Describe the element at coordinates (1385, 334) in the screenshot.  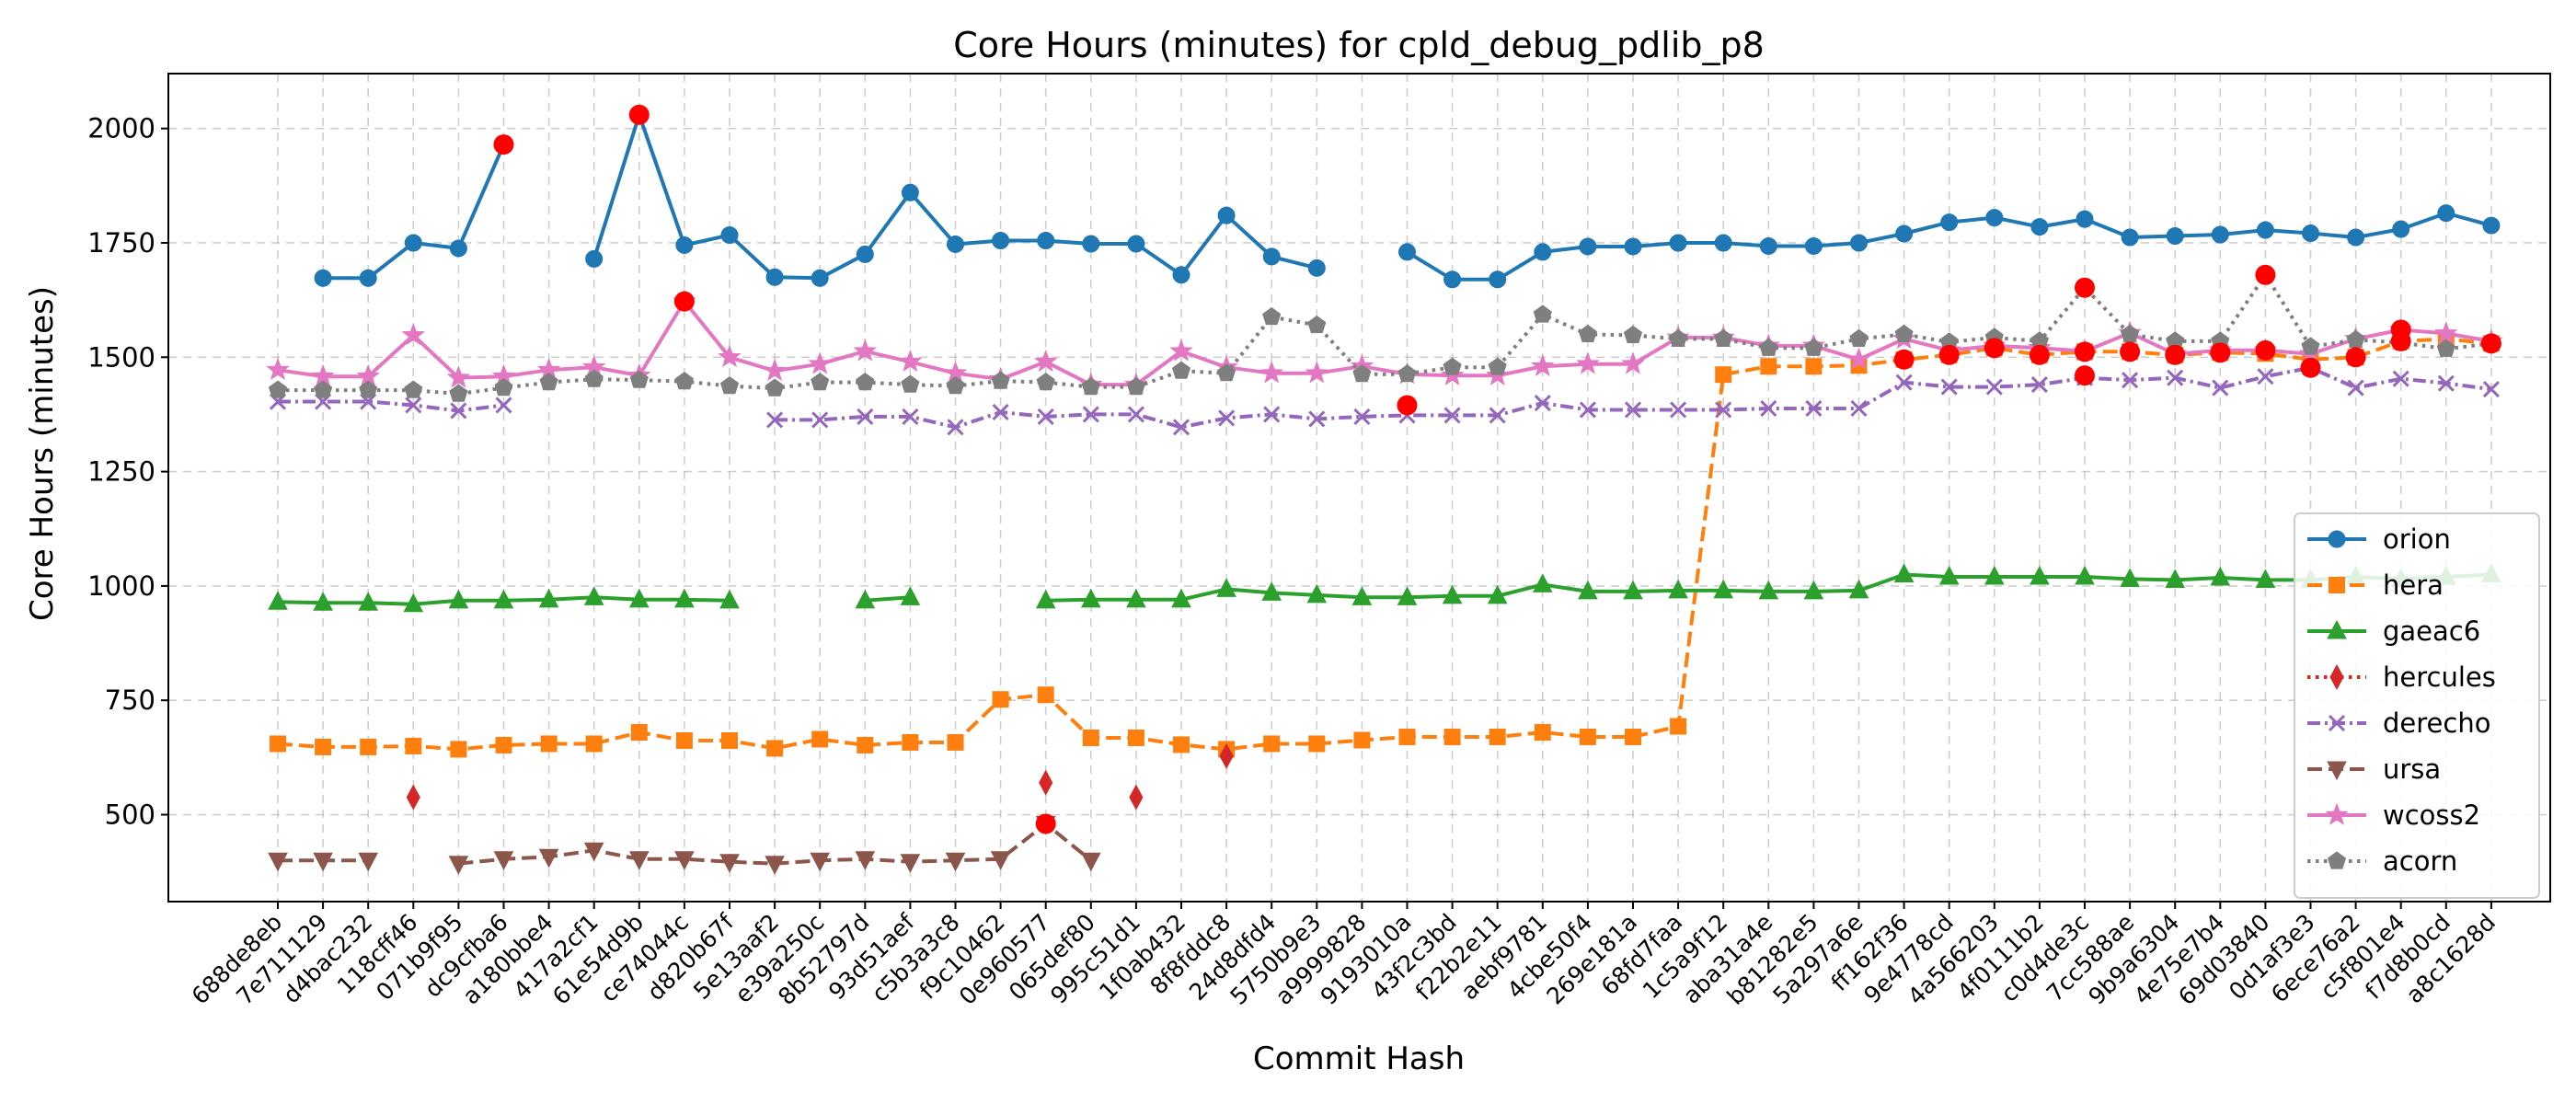
I see `series-line-acorn` at that location.